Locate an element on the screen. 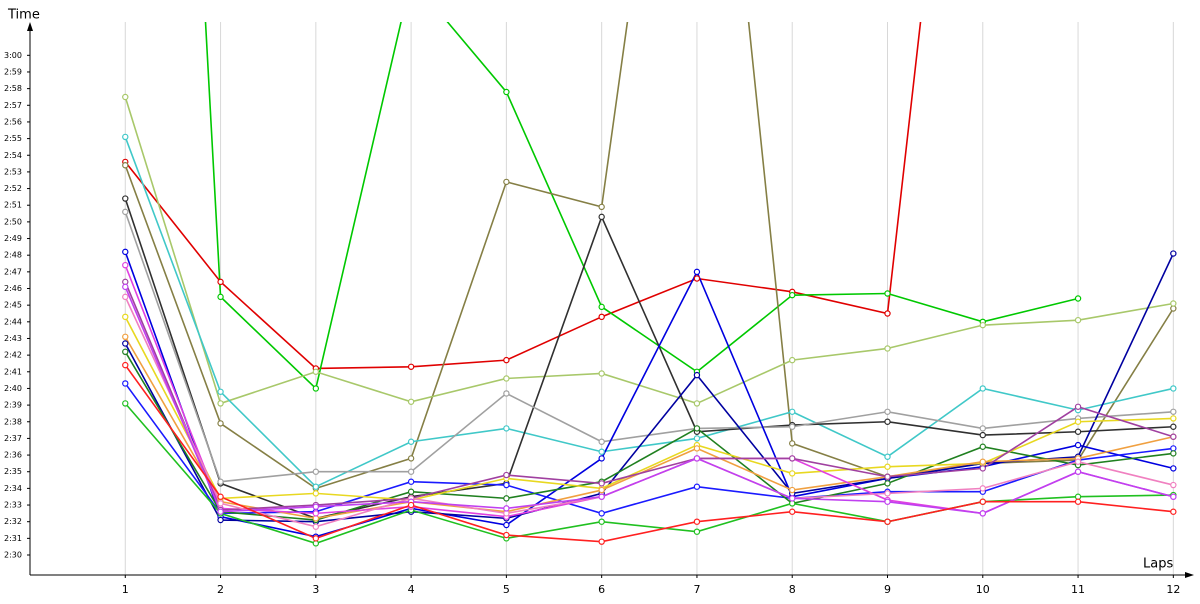  y-tick-label: 2:48 is located at coordinates (13, 255).